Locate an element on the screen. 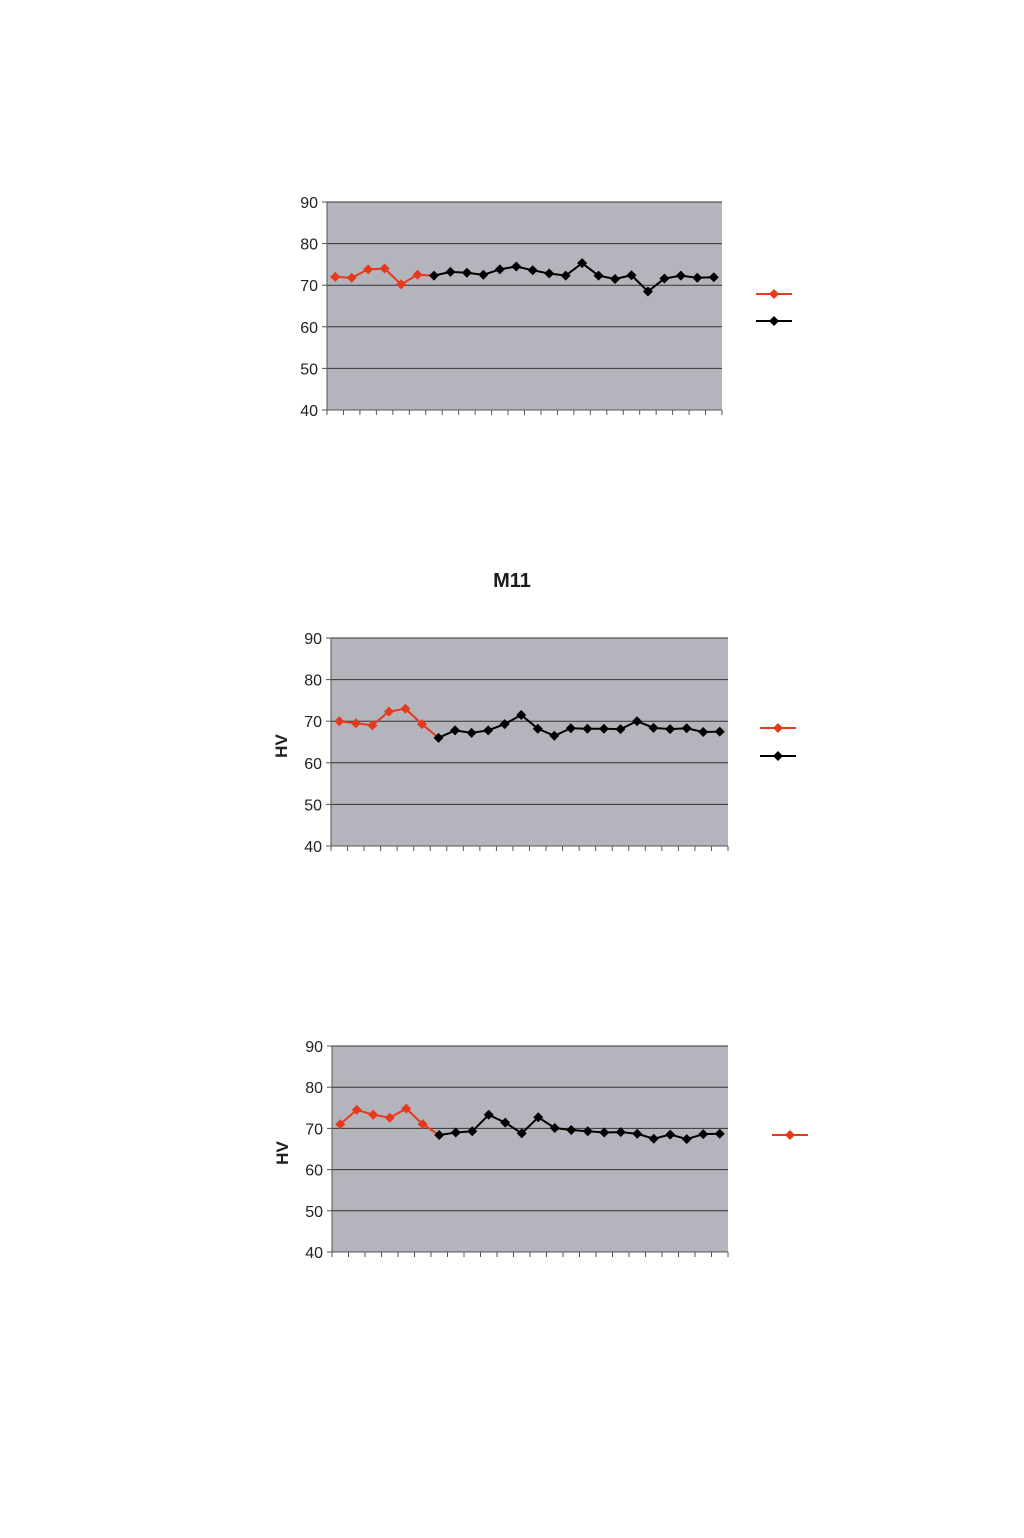  chart-3-svg: 90 80 70 60 50 40 HV is located at coordinates (540, 1150).